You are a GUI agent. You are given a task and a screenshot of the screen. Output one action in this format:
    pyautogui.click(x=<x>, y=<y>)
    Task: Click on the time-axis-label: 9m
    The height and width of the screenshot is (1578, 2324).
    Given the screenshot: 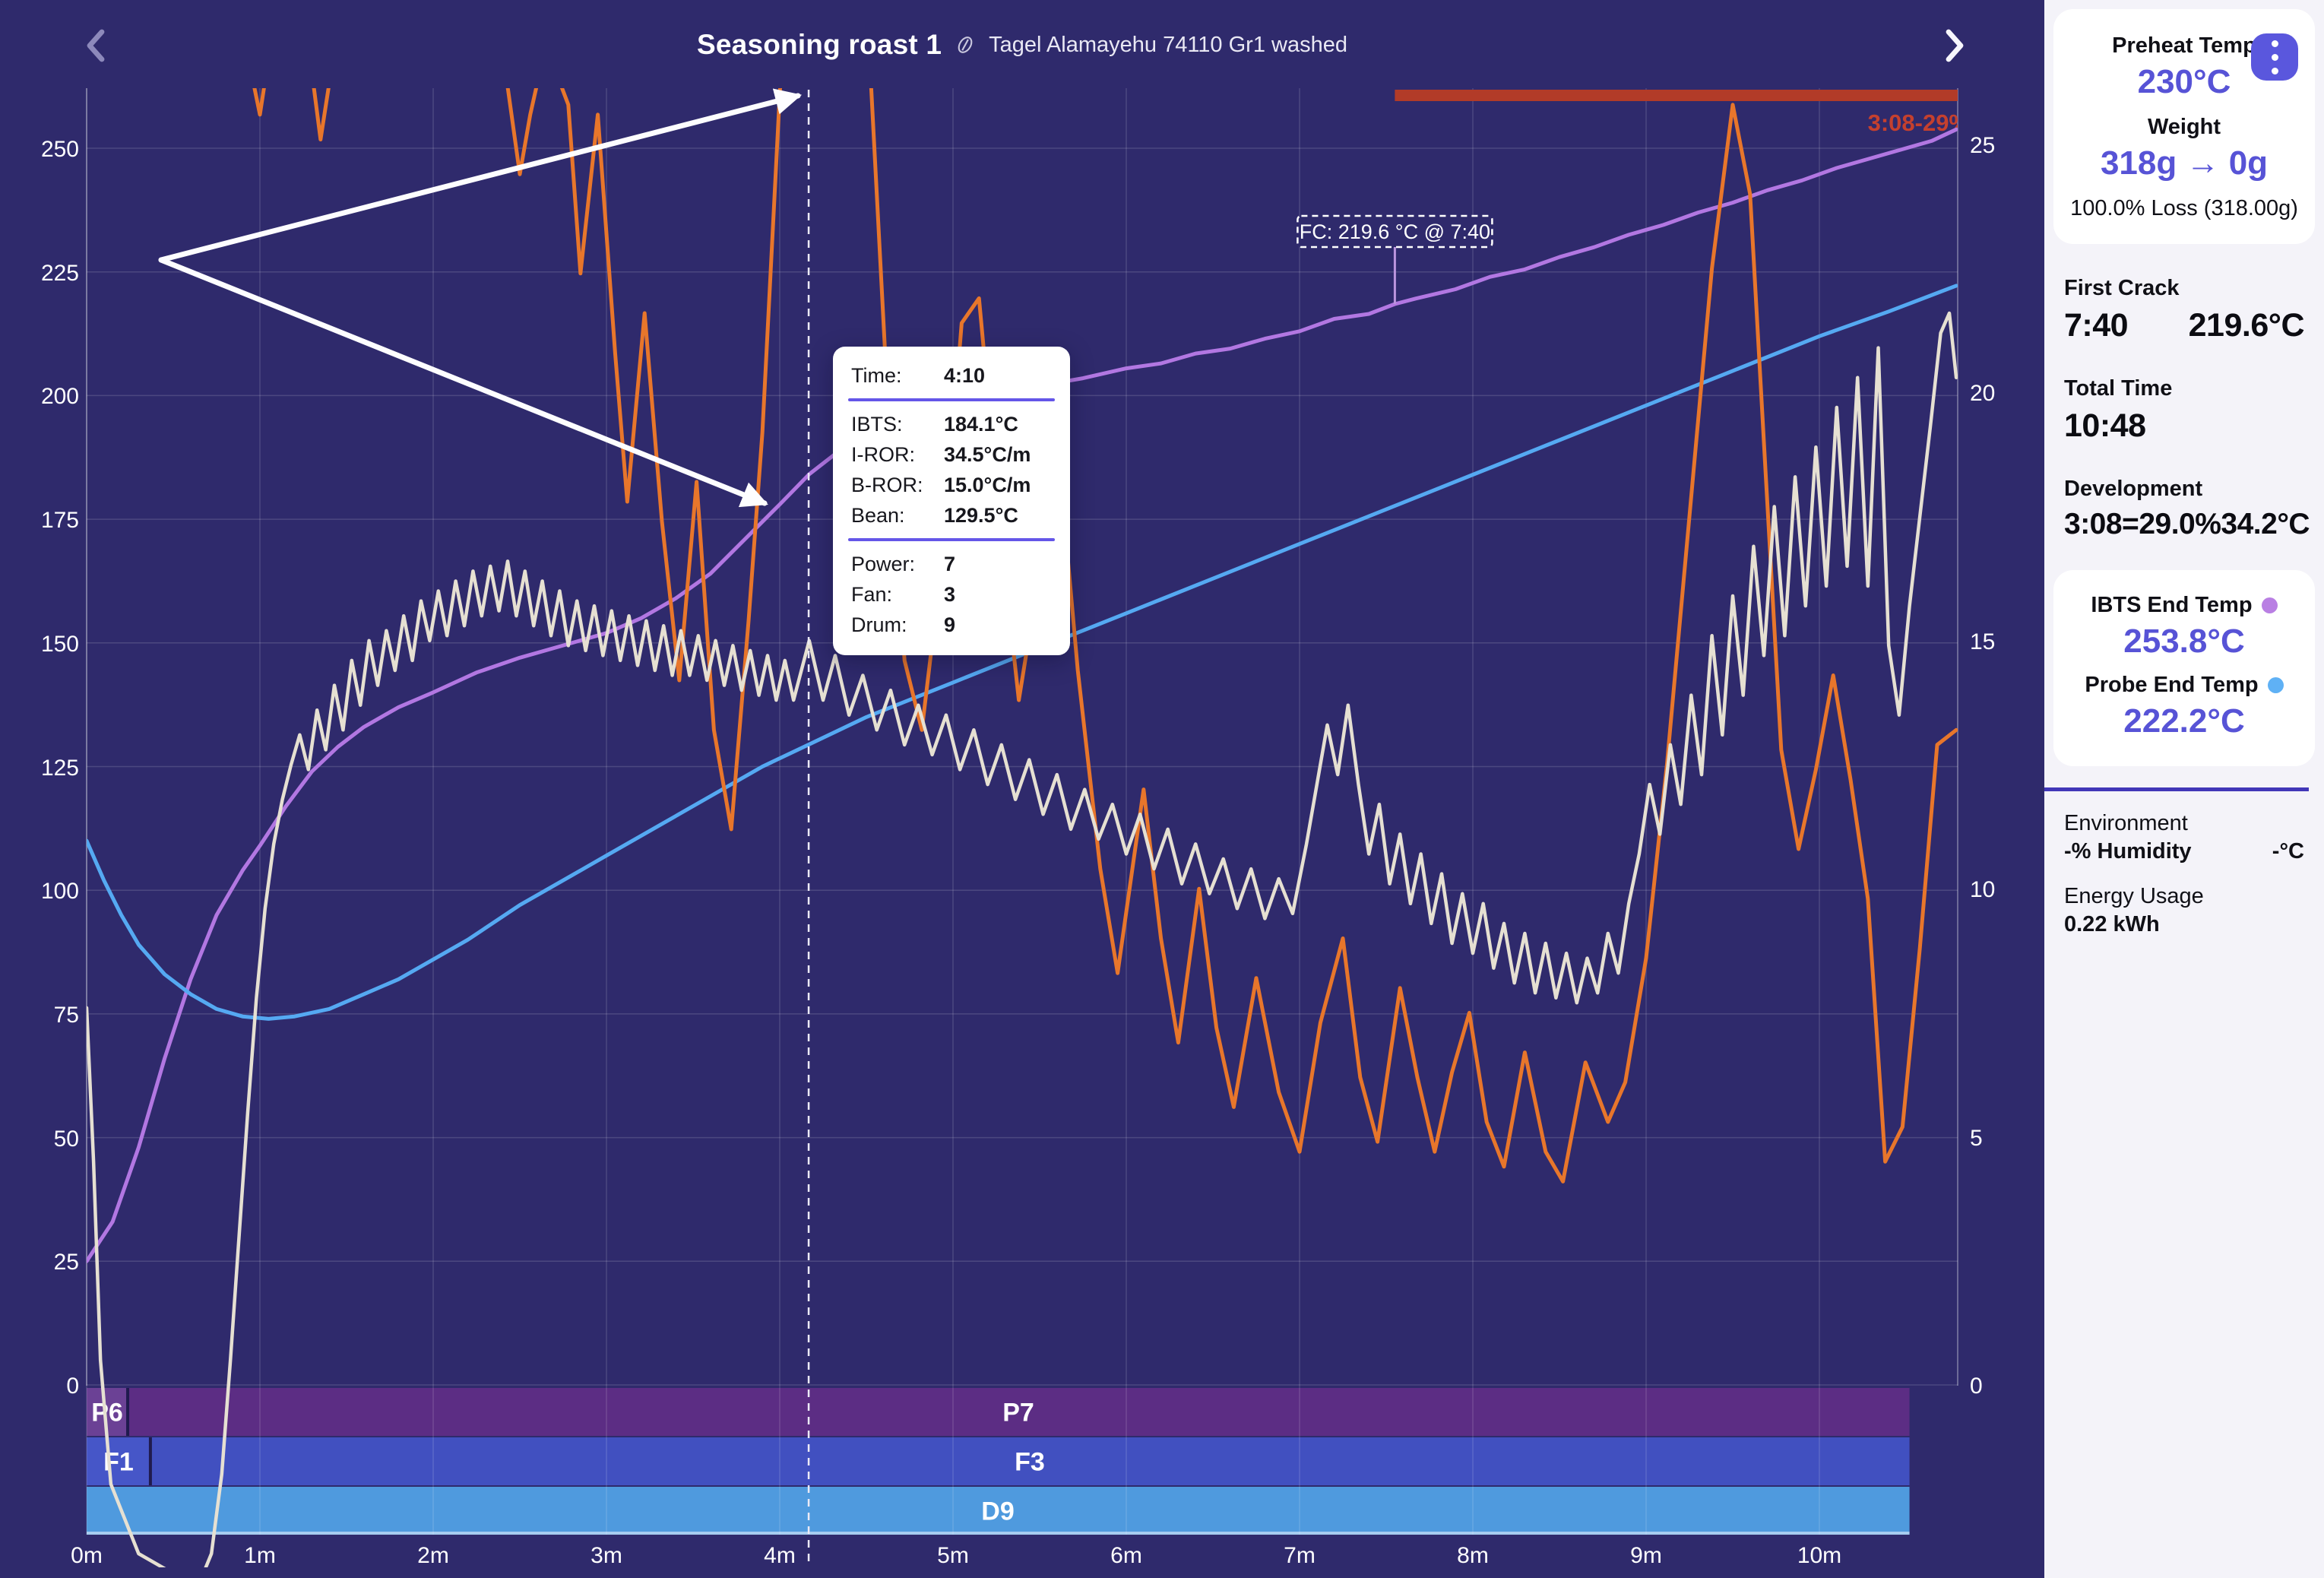 What is the action you would take?
    pyautogui.click(x=1646, y=1555)
    